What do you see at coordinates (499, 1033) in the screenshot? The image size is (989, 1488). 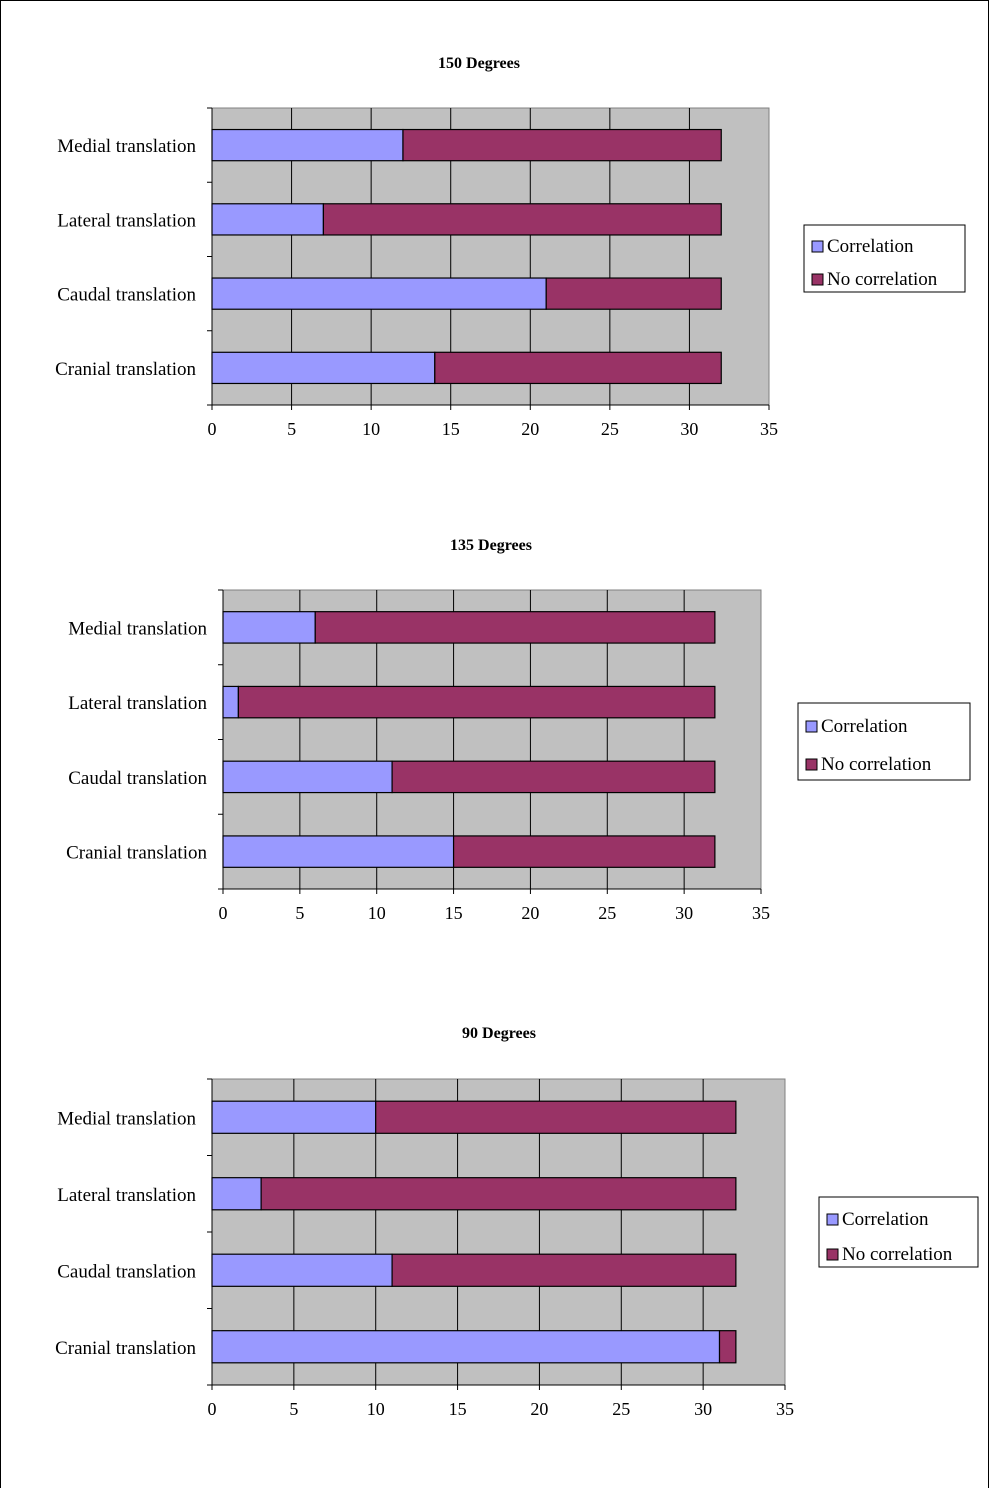 I see `chart-title: 90 Degrees` at bounding box center [499, 1033].